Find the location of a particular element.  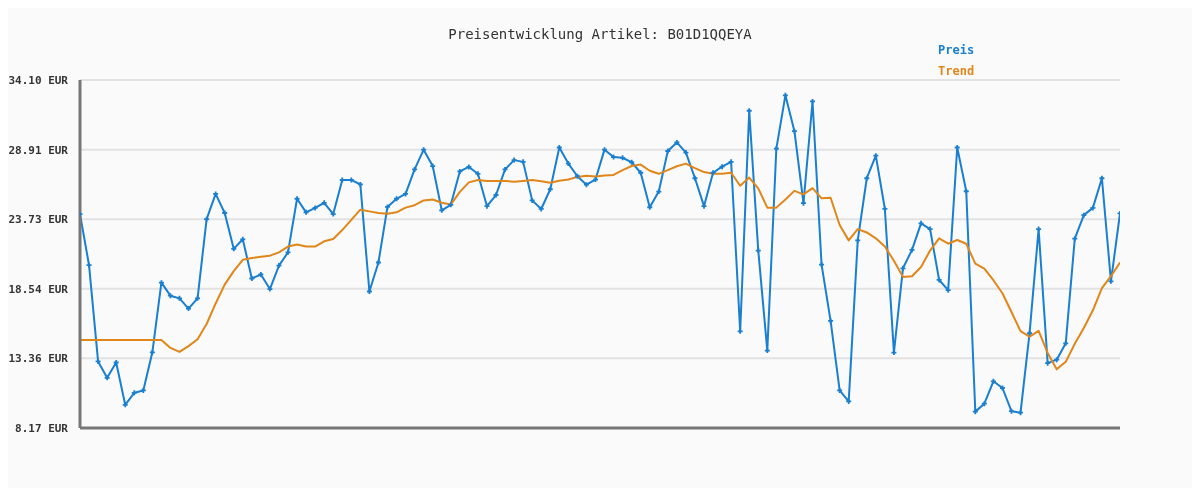

y-tick-label: 8.17 EUR is located at coordinates (42, 428).